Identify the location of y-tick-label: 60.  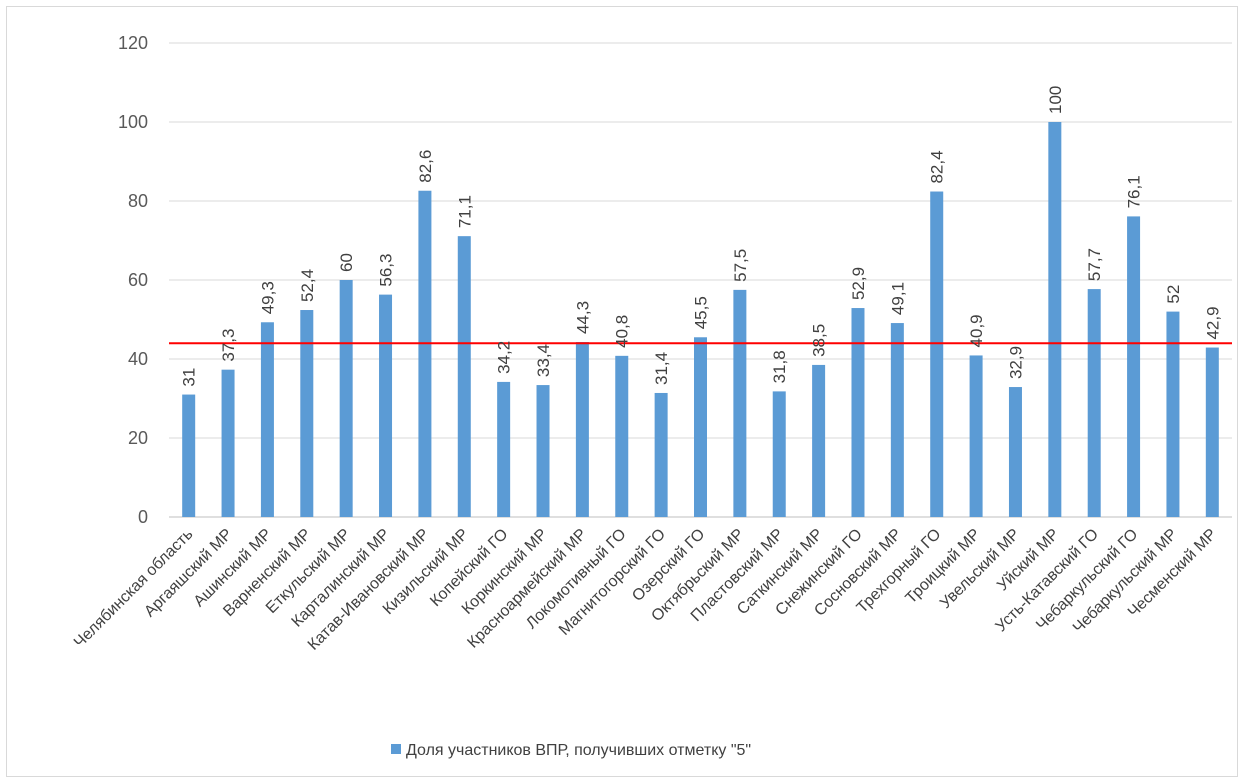
(138, 280).